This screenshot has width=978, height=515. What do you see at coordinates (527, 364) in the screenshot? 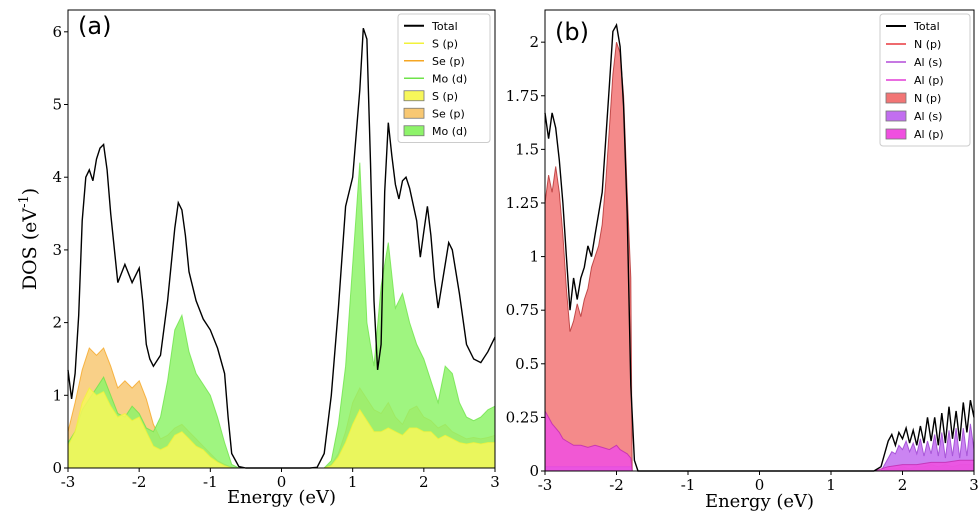
I see `y-tick-label: 0.5` at bounding box center [527, 364].